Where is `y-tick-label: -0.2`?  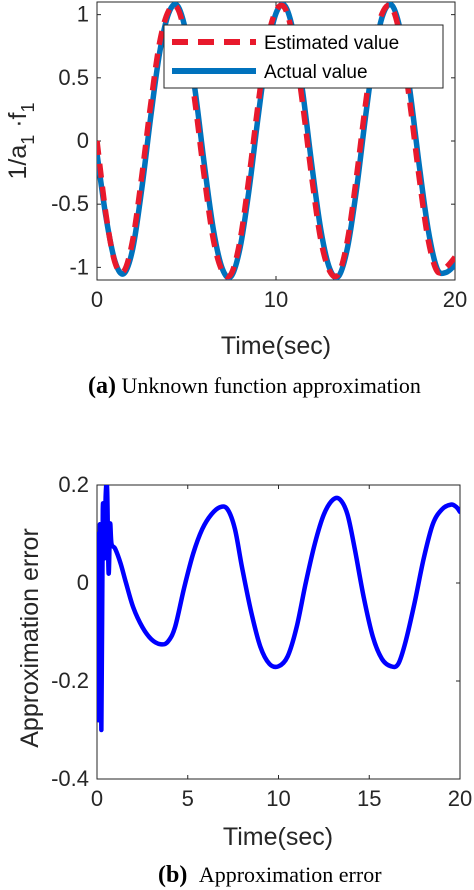 y-tick-label: -0.2 is located at coordinates (70, 680).